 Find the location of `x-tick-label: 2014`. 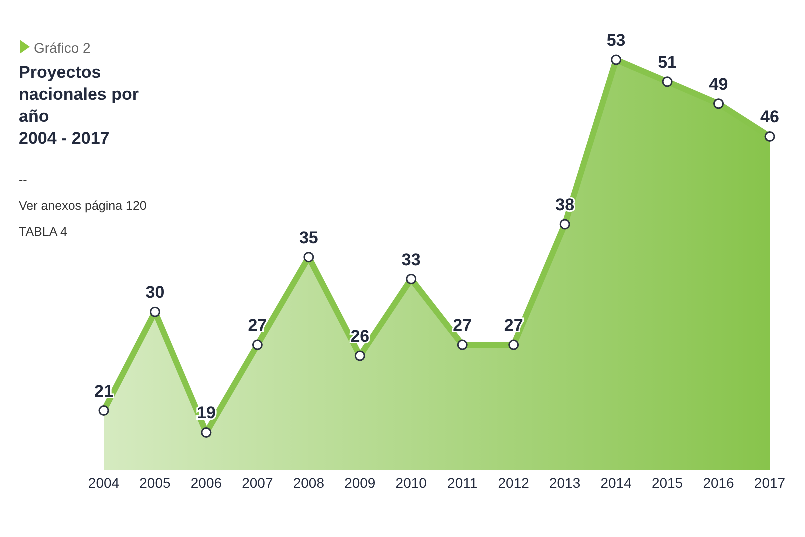

x-tick-label: 2014 is located at coordinates (616, 483).